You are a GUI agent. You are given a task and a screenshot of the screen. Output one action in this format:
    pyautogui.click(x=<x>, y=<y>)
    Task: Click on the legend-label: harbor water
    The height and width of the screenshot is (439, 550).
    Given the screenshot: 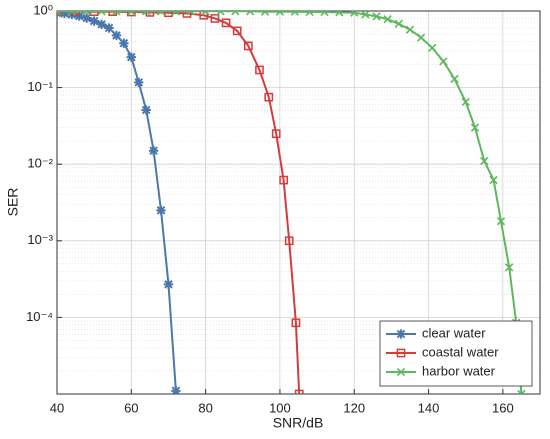 What is the action you would take?
    pyautogui.click(x=459, y=370)
    